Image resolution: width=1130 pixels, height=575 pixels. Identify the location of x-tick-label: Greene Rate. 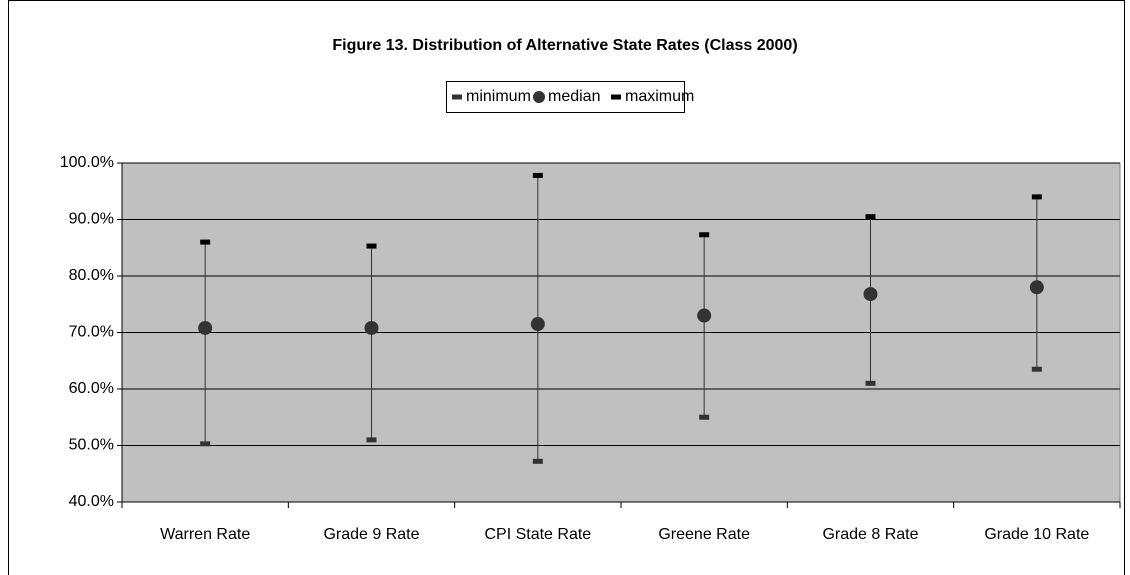
(704, 534).